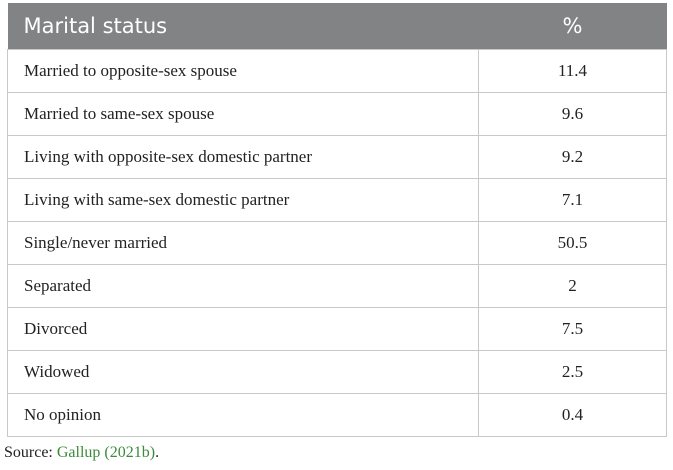  What do you see at coordinates (243, 71) in the screenshot?
I see `status-cell: Married to opposite-sex spouse` at bounding box center [243, 71].